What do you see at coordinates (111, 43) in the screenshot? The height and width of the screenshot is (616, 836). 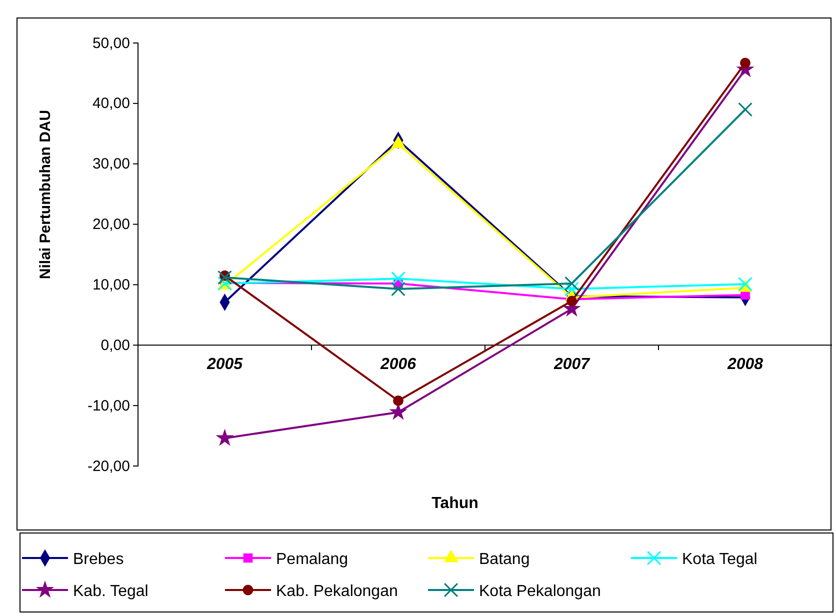 I see `y-tick-label: 50,00` at bounding box center [111, 43].